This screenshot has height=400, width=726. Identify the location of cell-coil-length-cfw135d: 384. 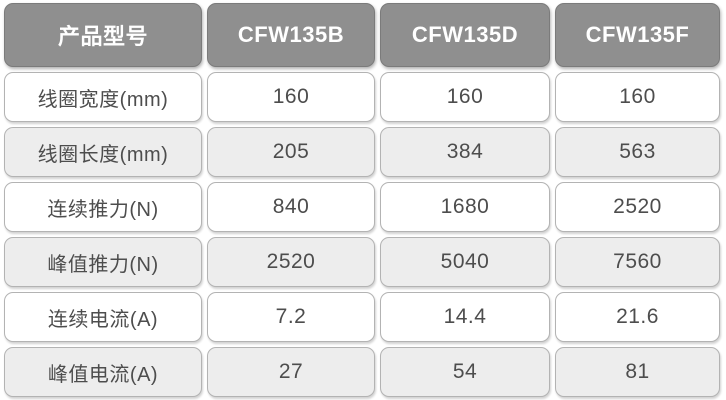
(465, 152).